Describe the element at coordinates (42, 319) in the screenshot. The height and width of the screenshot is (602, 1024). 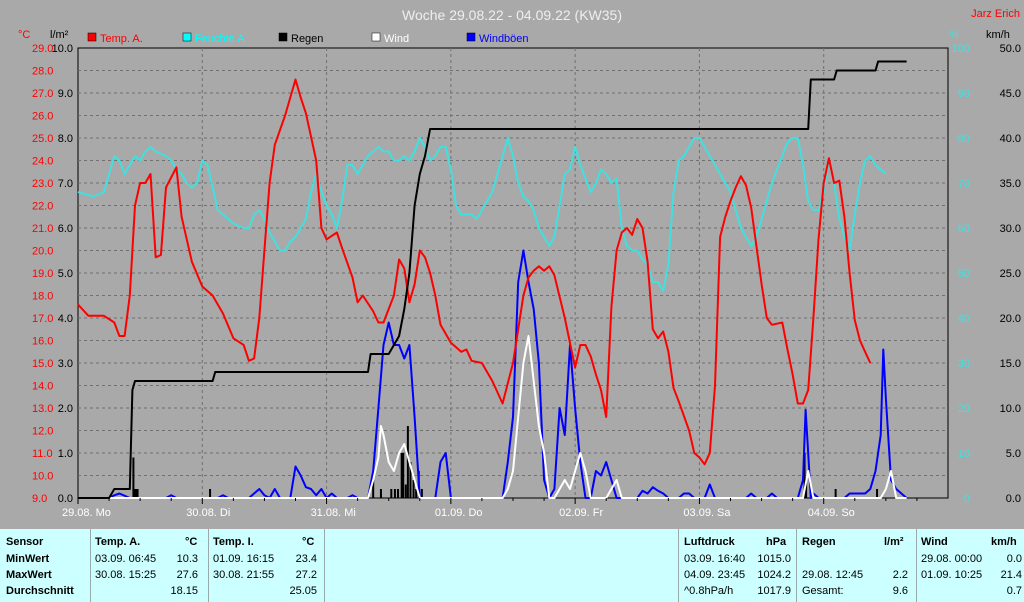
I see `temp-tick-label: 17.0` at that location.